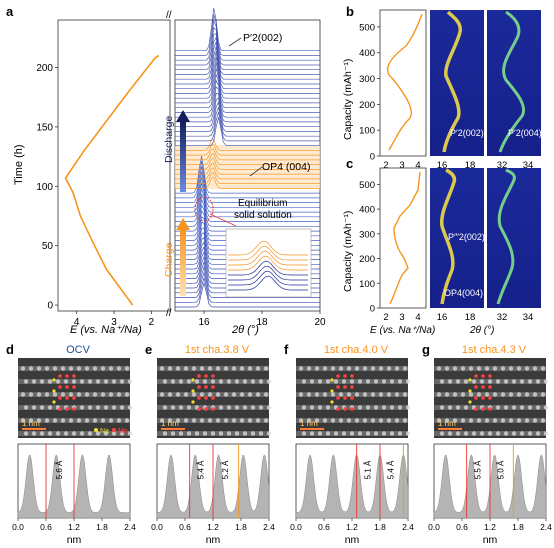 The image size is (554, 548). I want to click on scale-bar-label: 1 nm, so click(447, 423).